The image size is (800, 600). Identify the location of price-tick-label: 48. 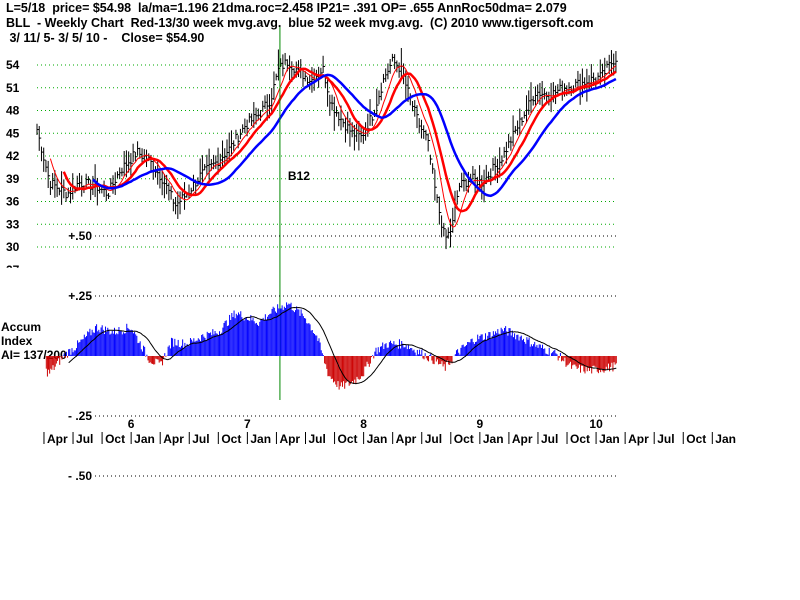
(13, 111).